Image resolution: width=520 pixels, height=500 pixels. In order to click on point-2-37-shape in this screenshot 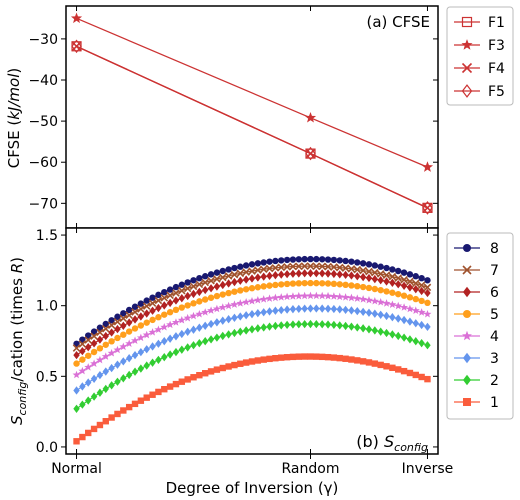, I will do `click(293, 324)`.